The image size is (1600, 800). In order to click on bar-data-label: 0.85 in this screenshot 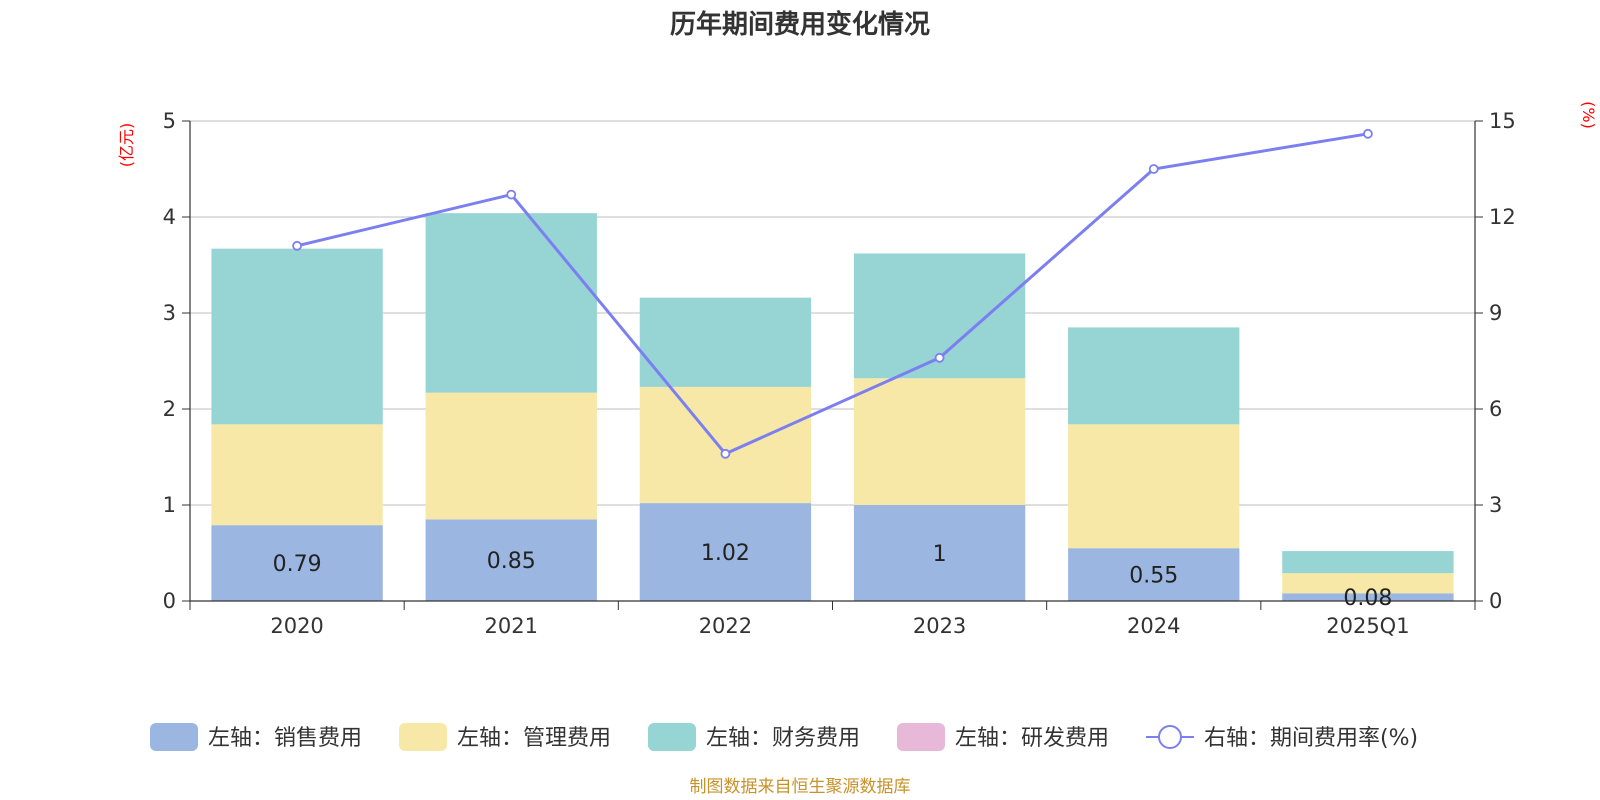, I will do `click(511, 561)`.